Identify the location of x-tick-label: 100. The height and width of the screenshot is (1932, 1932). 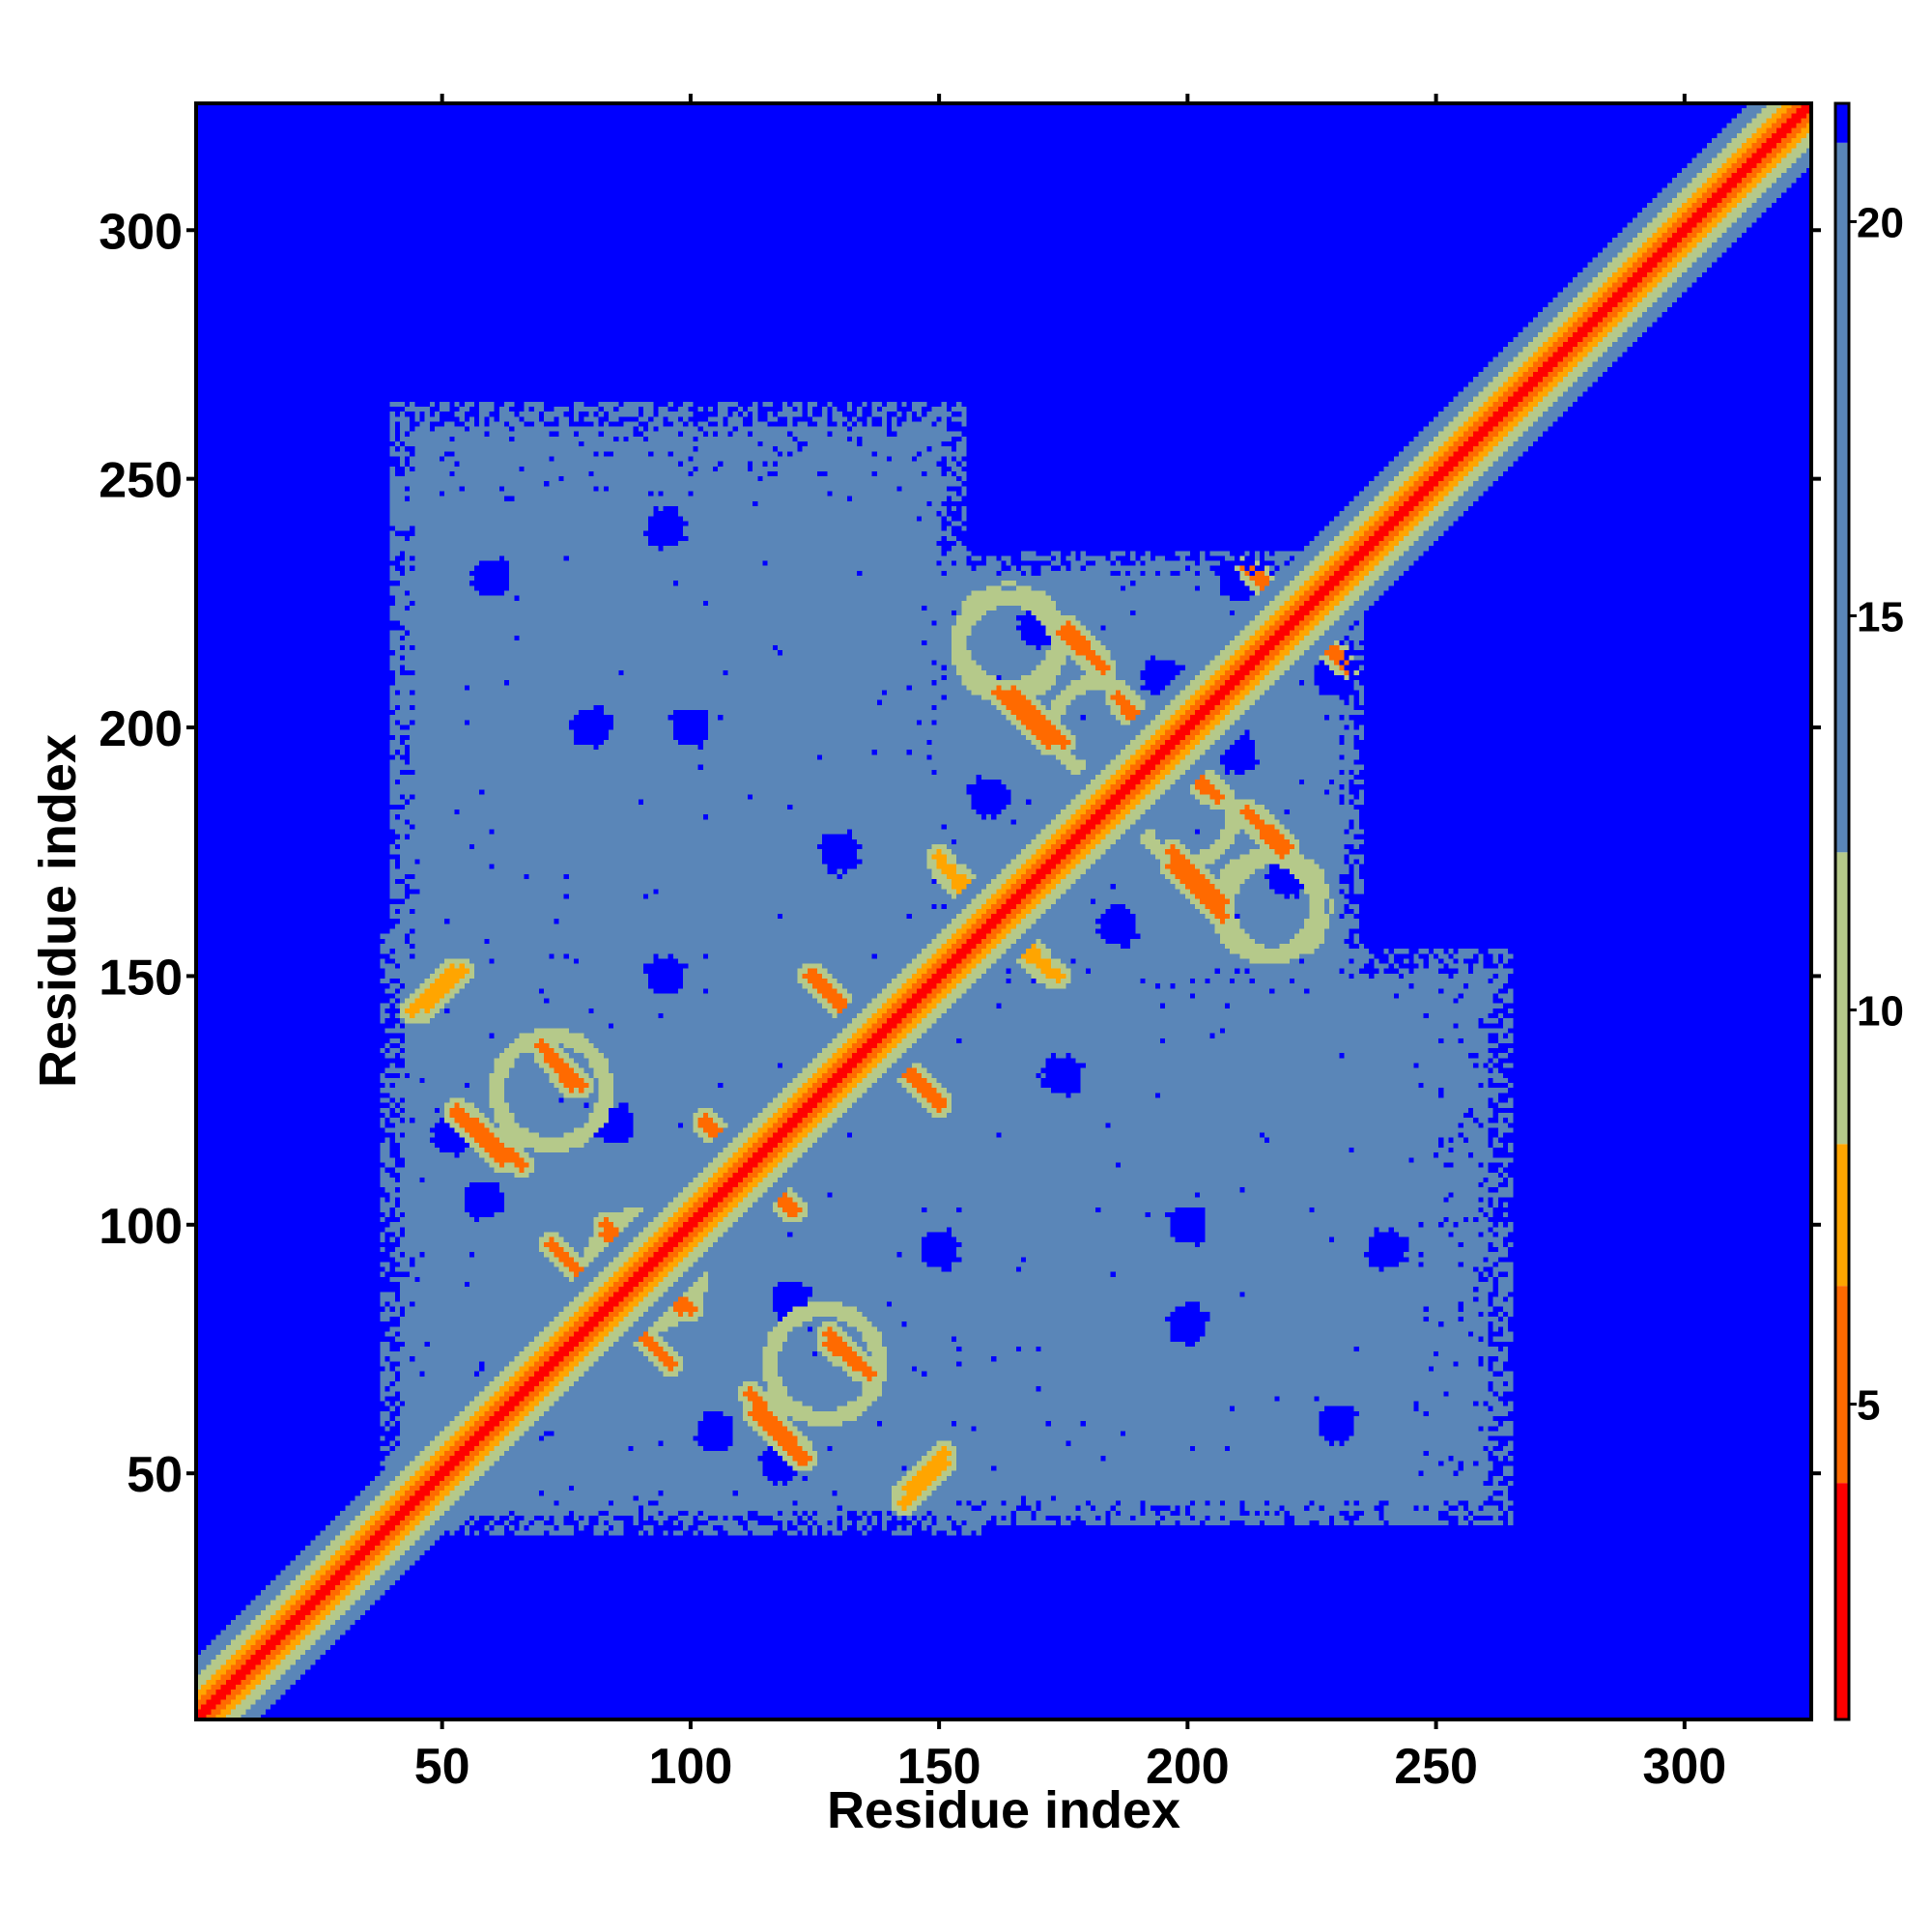
(691, 1767).